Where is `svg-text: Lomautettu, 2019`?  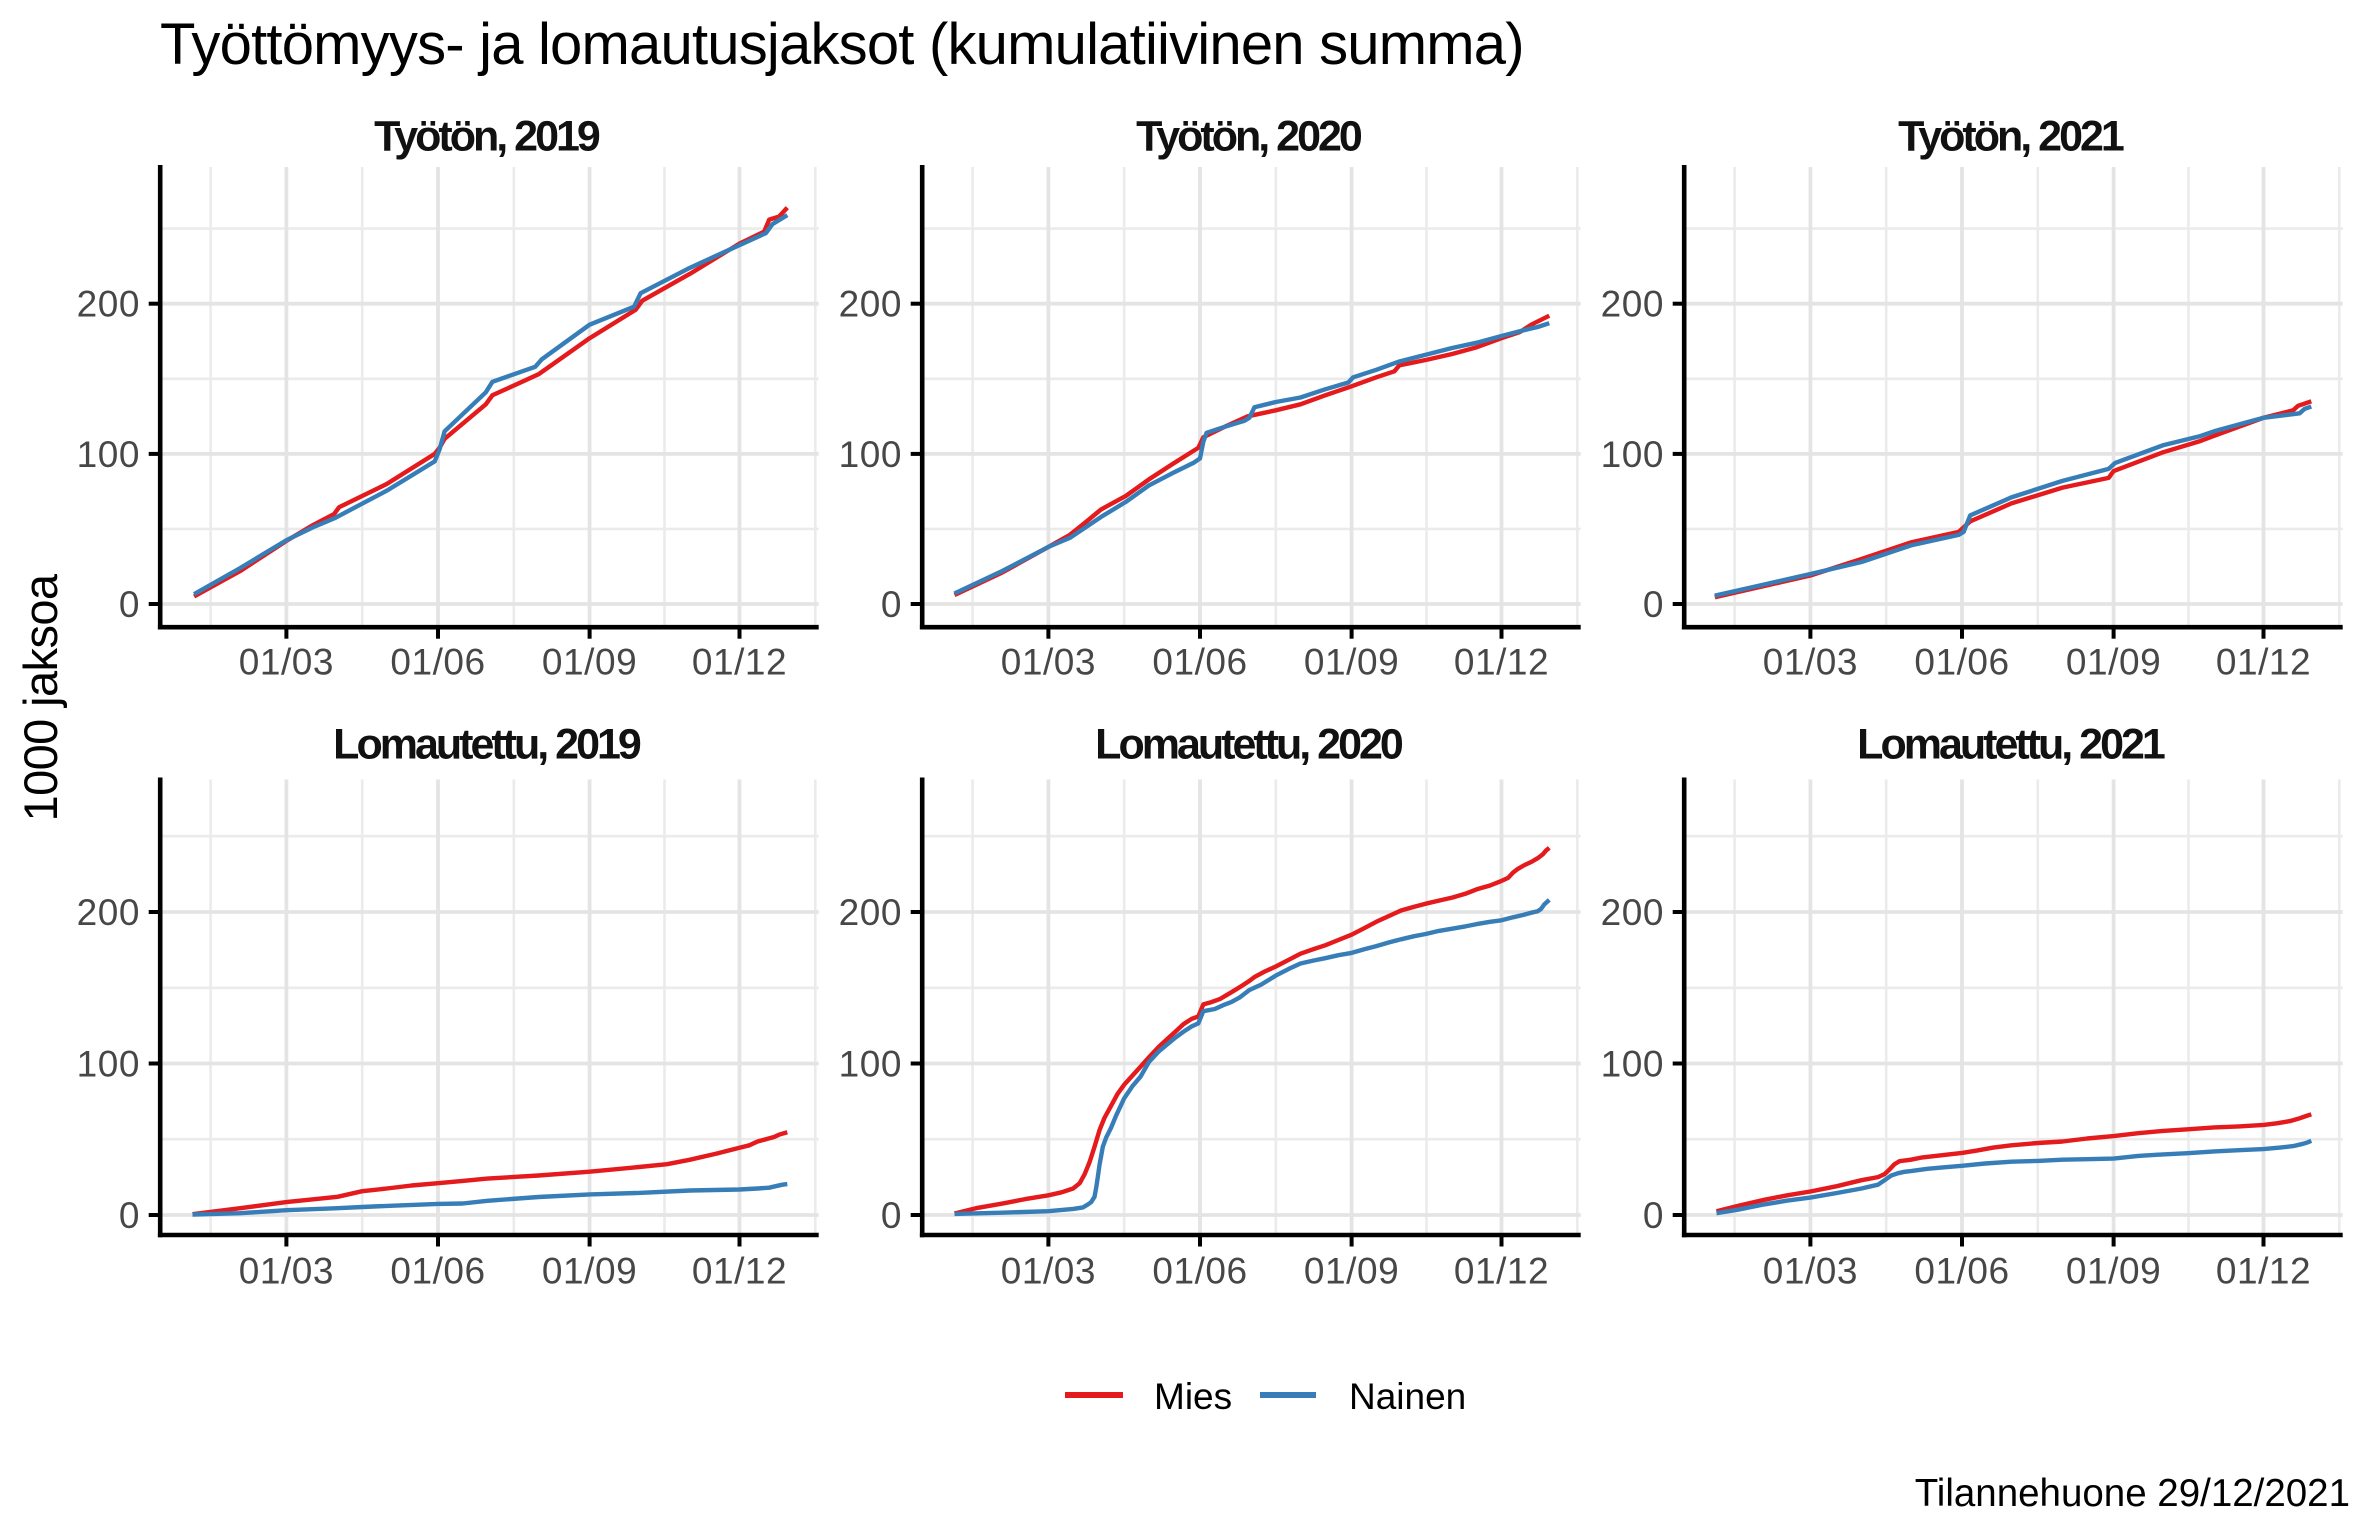
svg-text: Lomautettu, 2019 is located at coordinates (487, 745).